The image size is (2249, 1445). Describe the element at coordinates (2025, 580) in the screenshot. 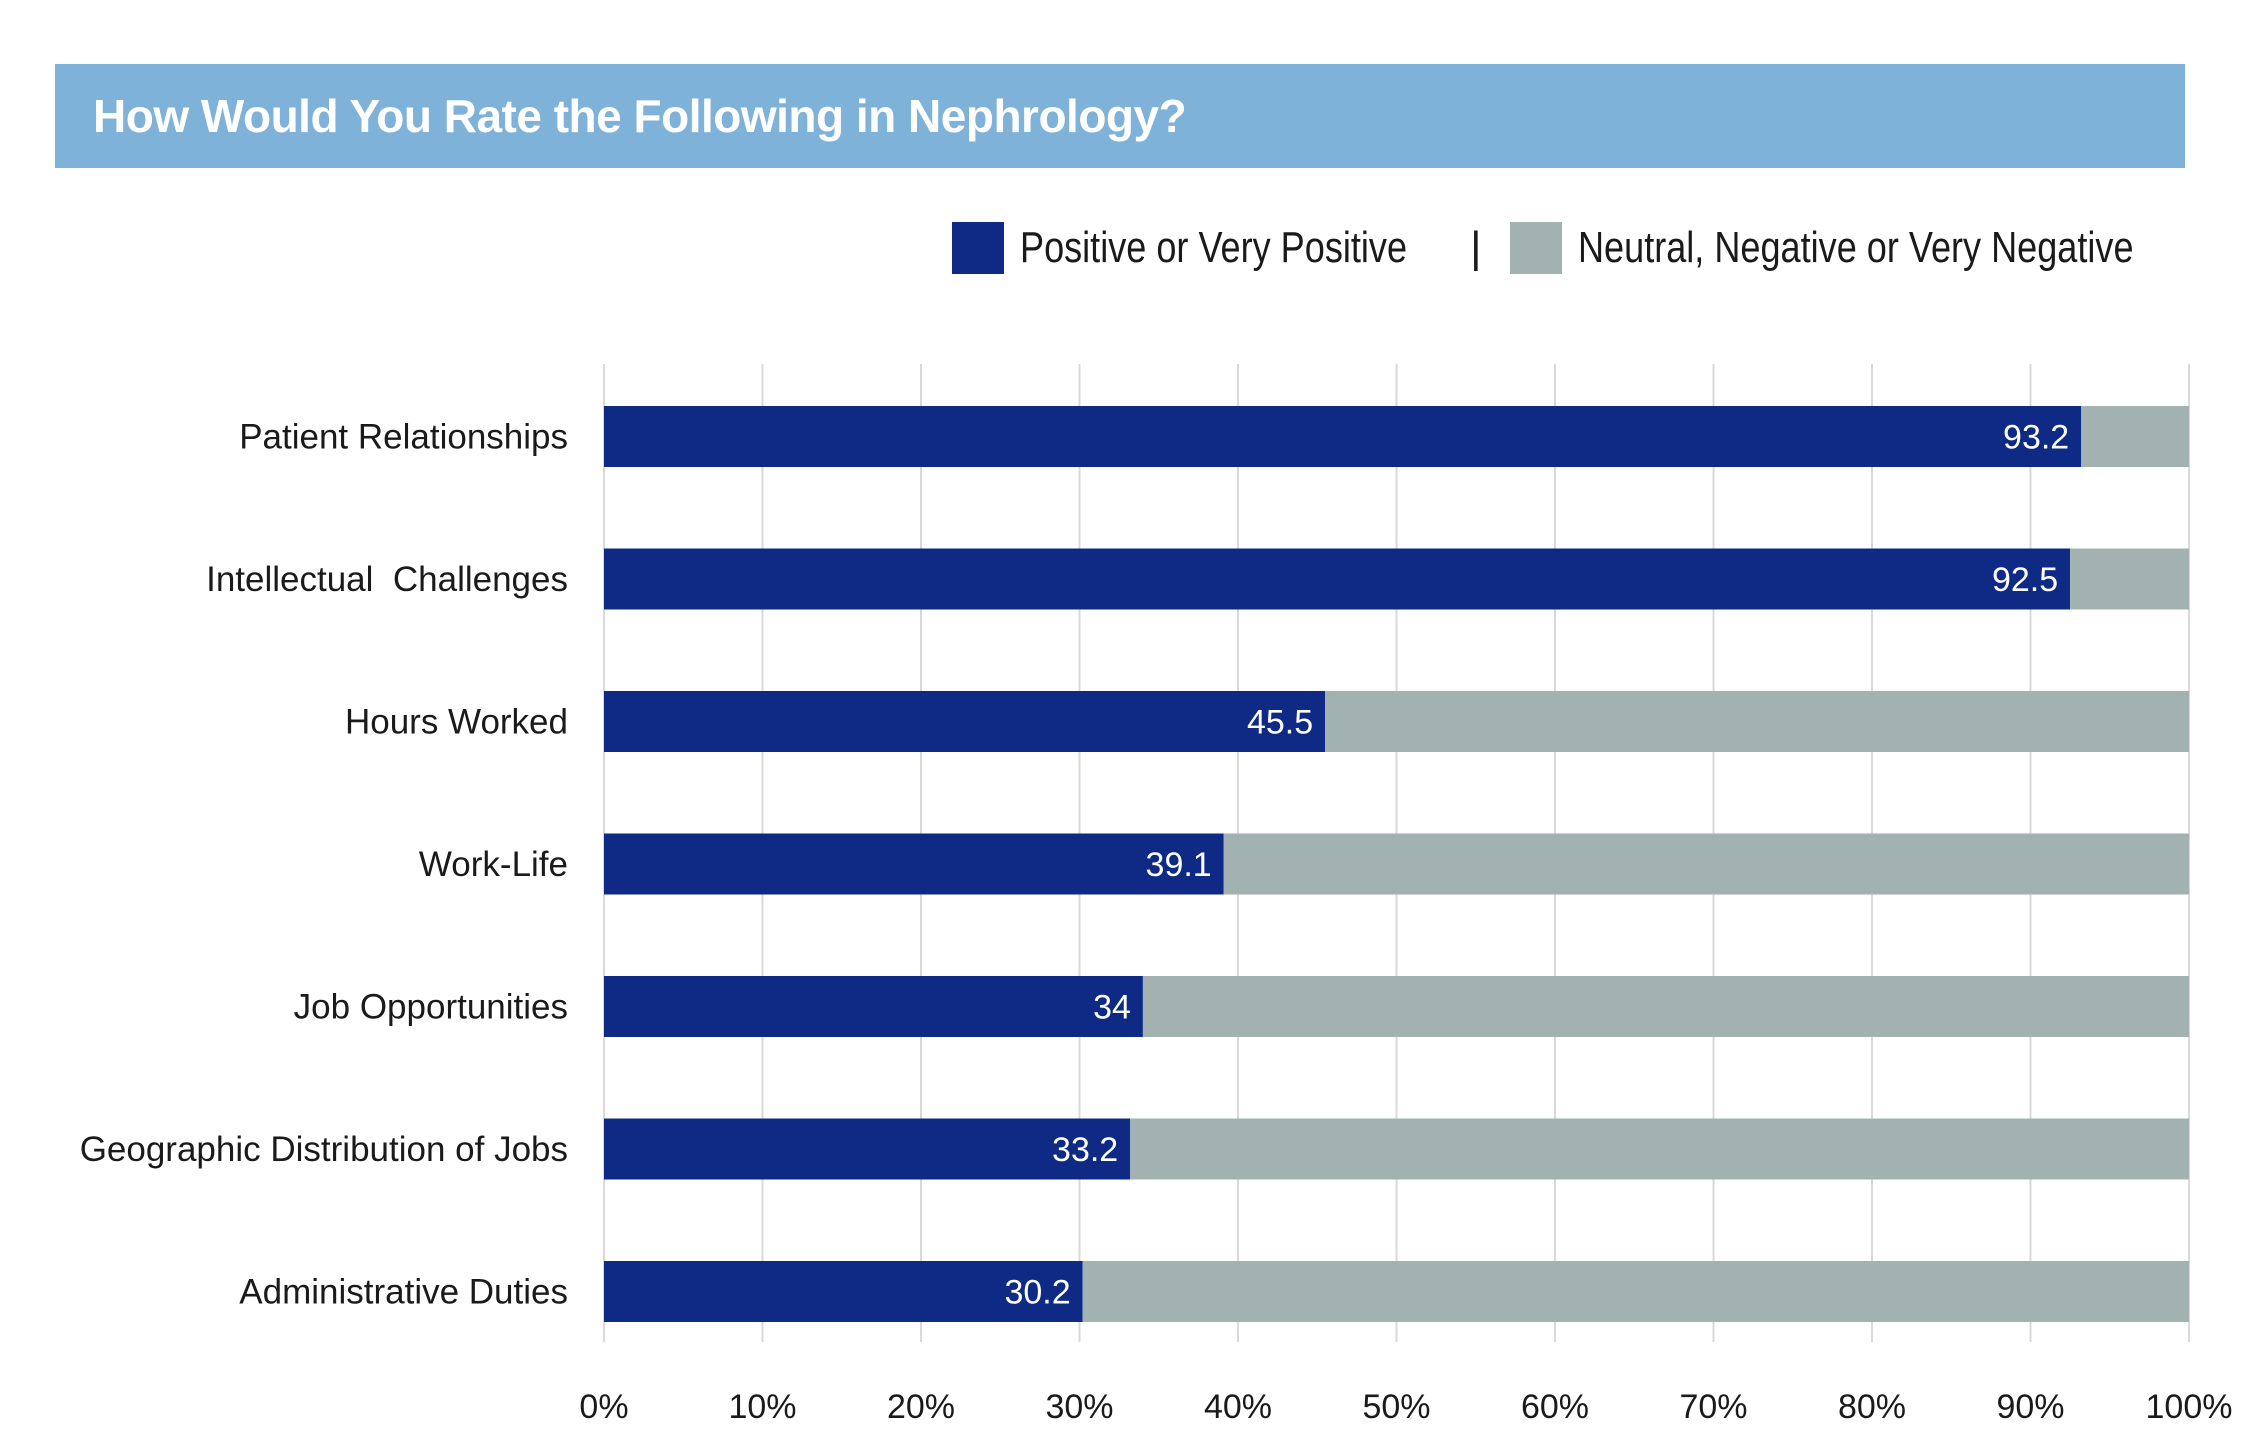

I see `bar-value-label-1: 92.5` at that location.